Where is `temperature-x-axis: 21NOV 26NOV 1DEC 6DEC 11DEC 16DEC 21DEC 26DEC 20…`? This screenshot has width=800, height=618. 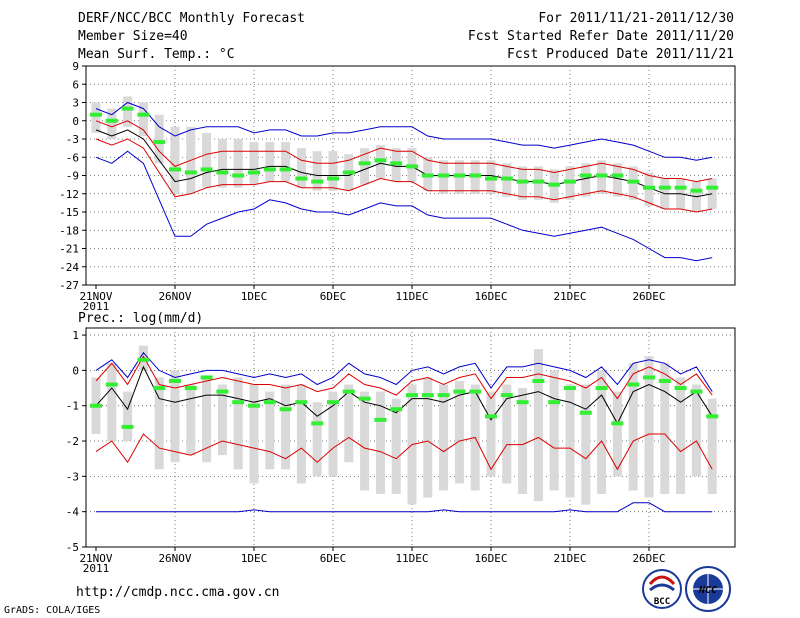 temperature-x-axis: 21NOV 26NOV 1DEC 6DEC 11DEC 16DEC 21DEC 26DEC 20… is located at coordinates (372, 299).